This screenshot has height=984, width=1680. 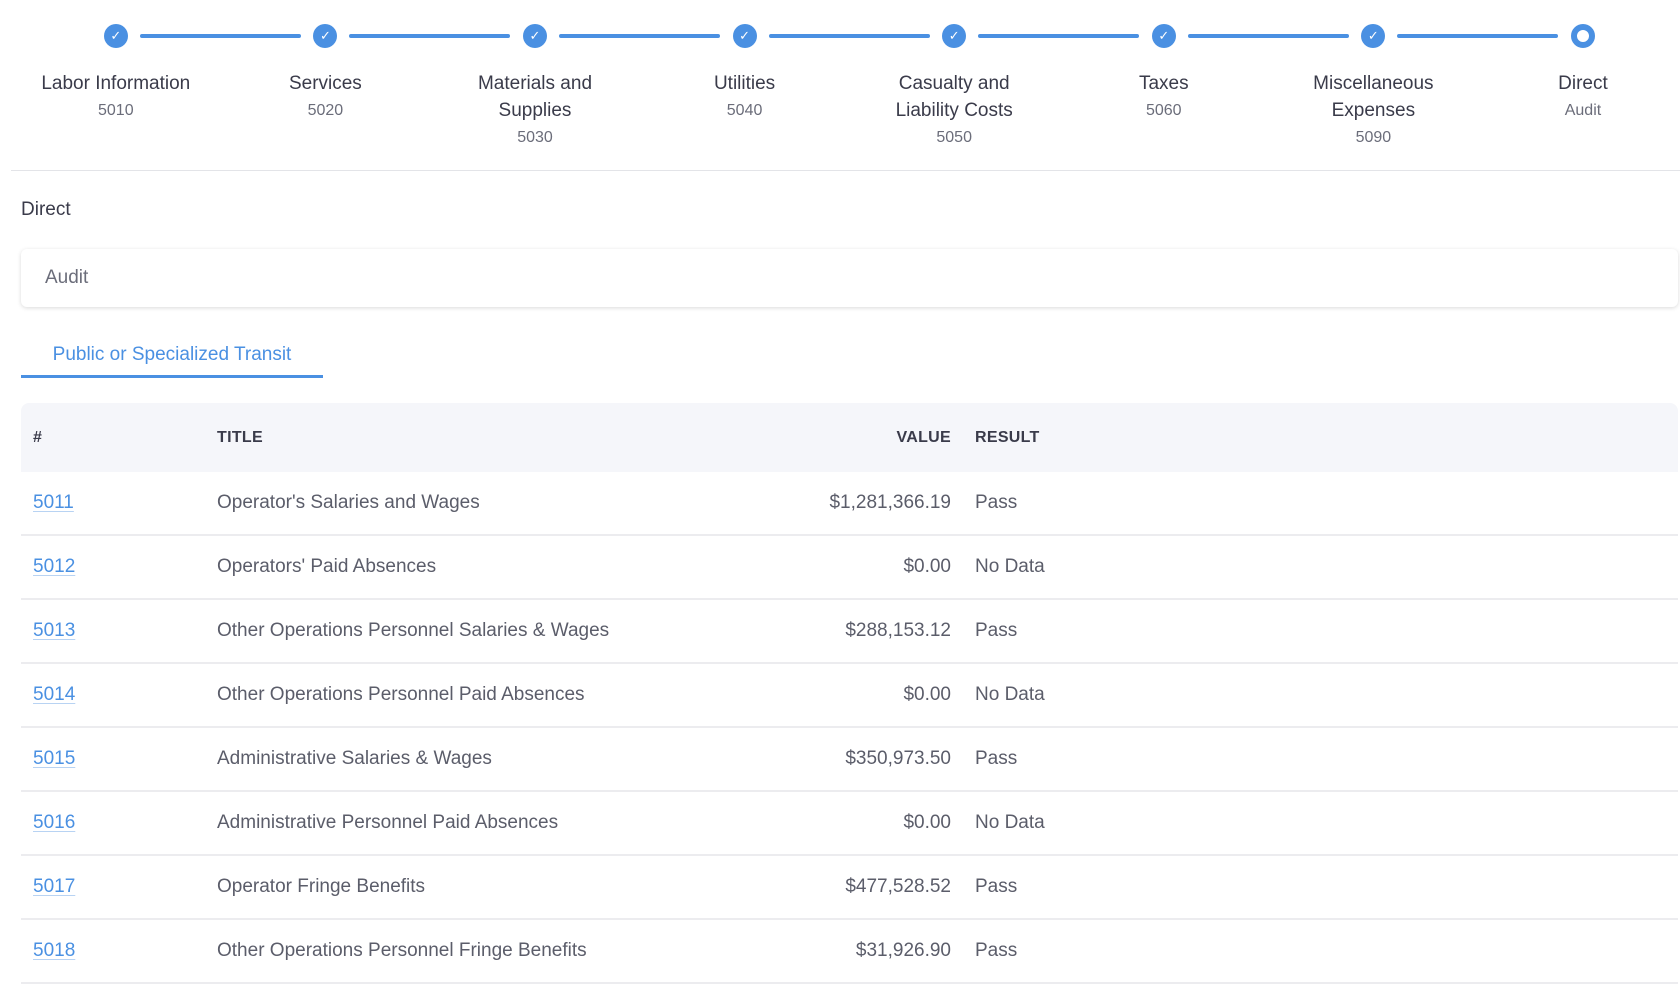 I want to click on row-link: 5015, so click(x=54, y=758).